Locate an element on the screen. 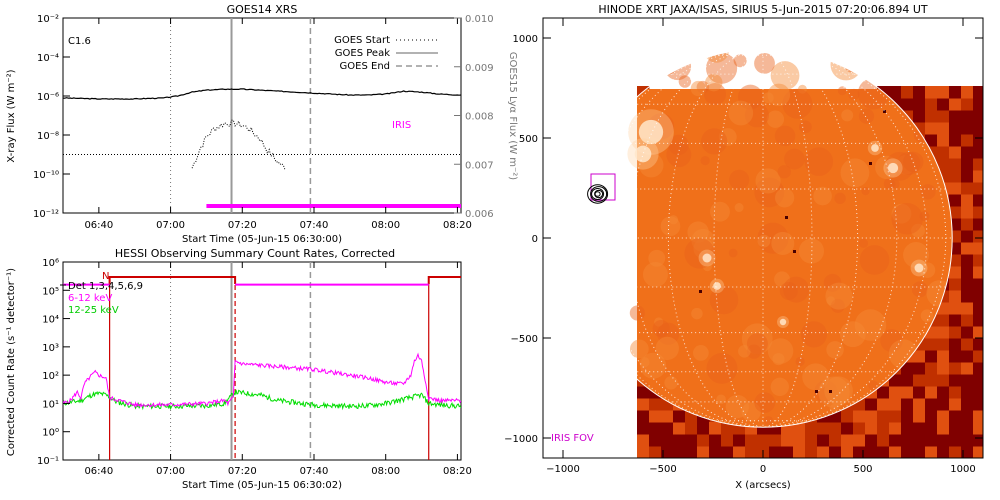 Image resolution: width=1000 pixels, height=500 pixels. goes-xtick-label: 07:20 is located at coordinates (242, 225).